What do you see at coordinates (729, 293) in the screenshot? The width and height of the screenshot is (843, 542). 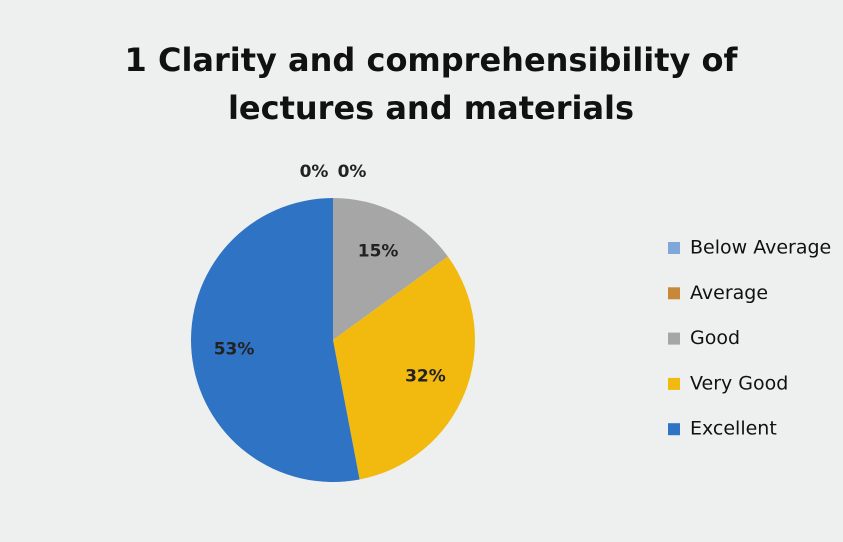 I see `legend-label: Average` at bounding box center [729, 293].